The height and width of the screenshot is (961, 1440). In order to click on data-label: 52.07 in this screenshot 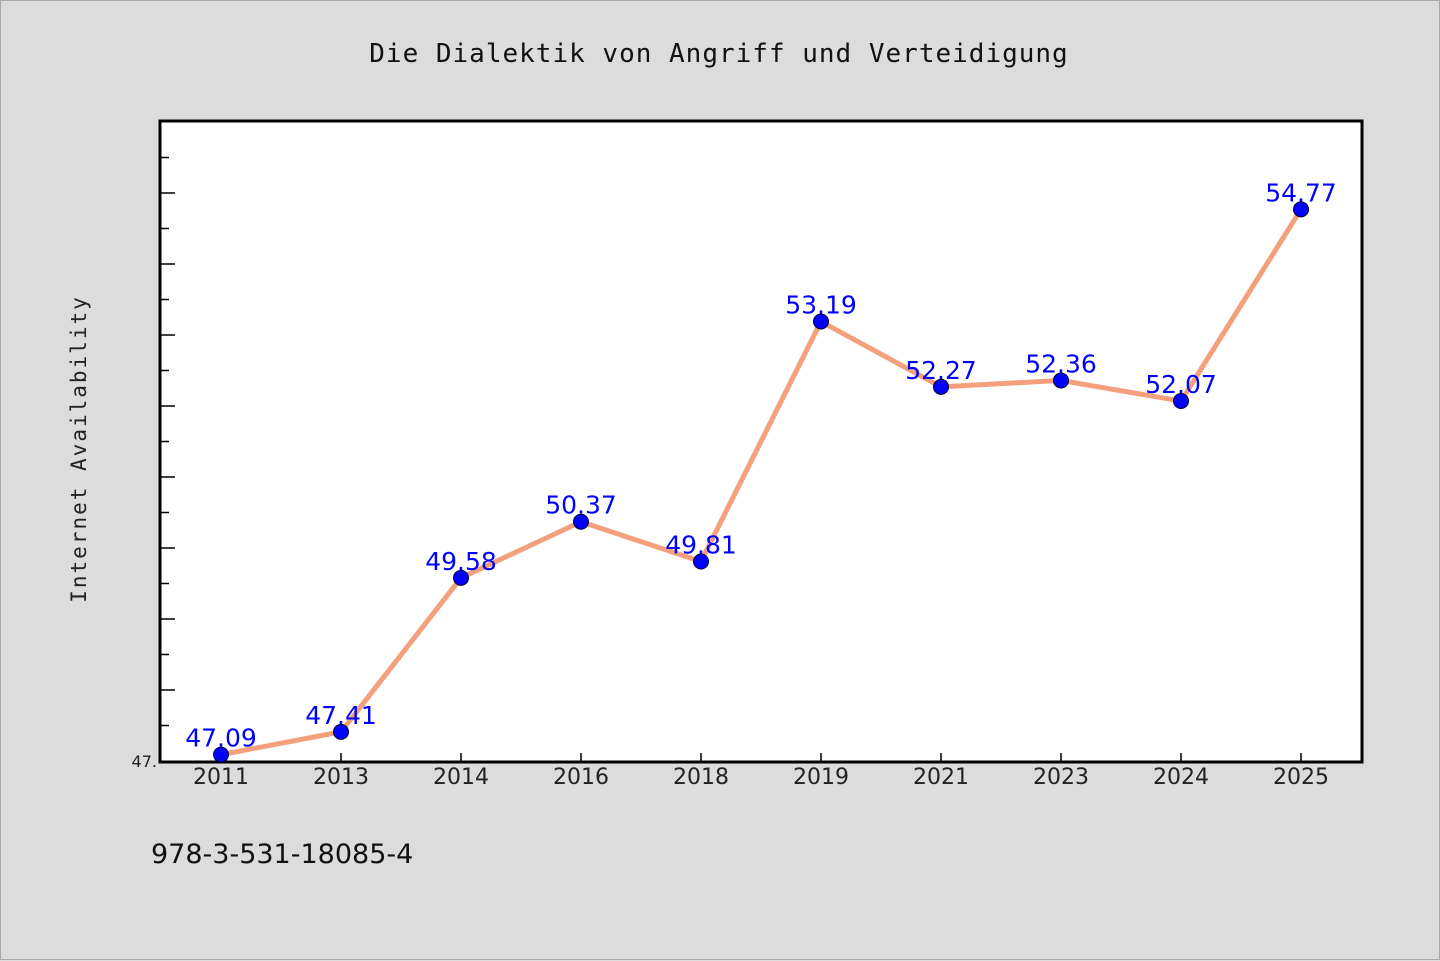, I will do `click(1181, 384)`.